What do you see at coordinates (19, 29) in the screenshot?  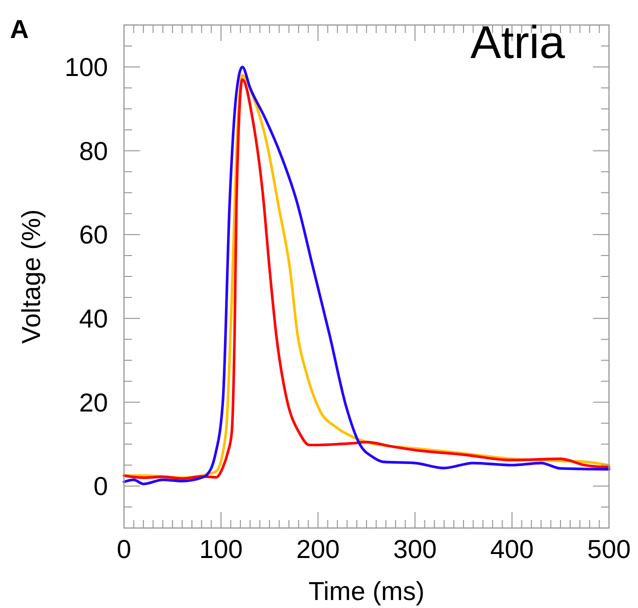 I see `text: A` at bounding box center [19, 29].